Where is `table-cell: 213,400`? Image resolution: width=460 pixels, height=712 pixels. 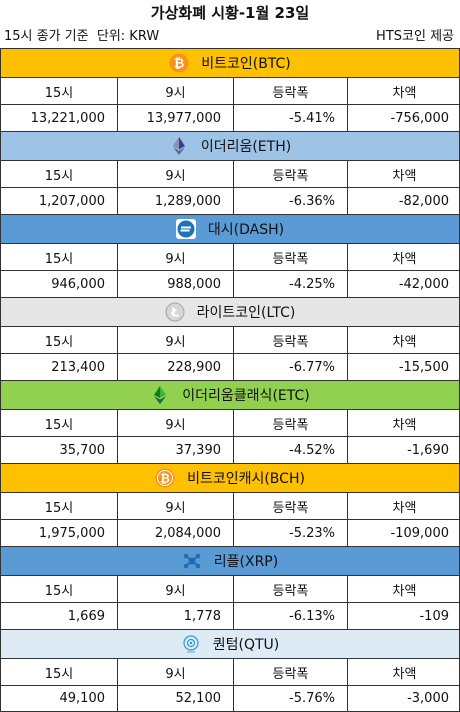 table-cell: 213,400 is located at coordinates (59, 366).